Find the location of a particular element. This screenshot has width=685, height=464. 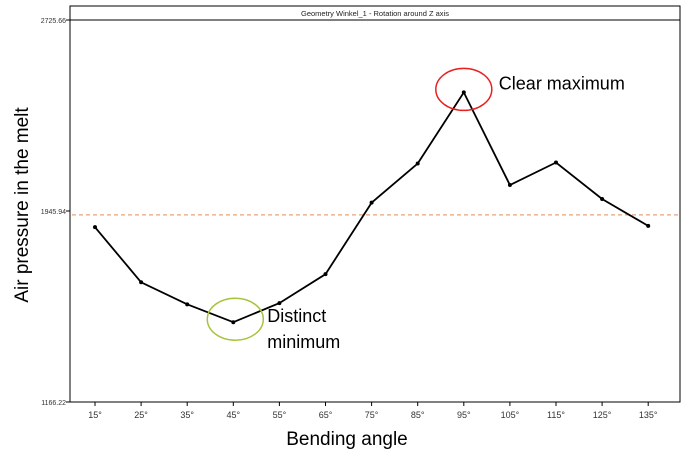

x-tick-label: 75° is located at coordinates (372, 415).